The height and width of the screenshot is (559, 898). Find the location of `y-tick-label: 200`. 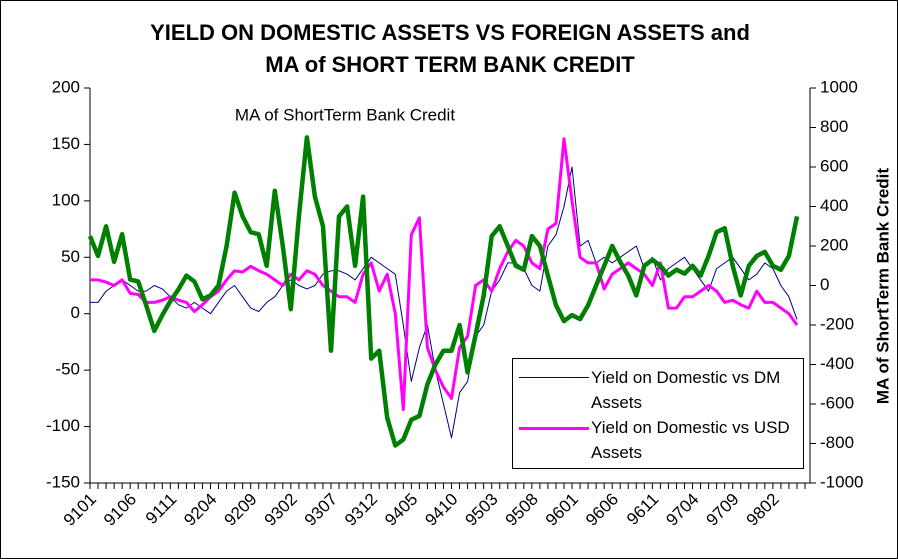

y-tick-label: 200 is located at coordinates (66, 86).